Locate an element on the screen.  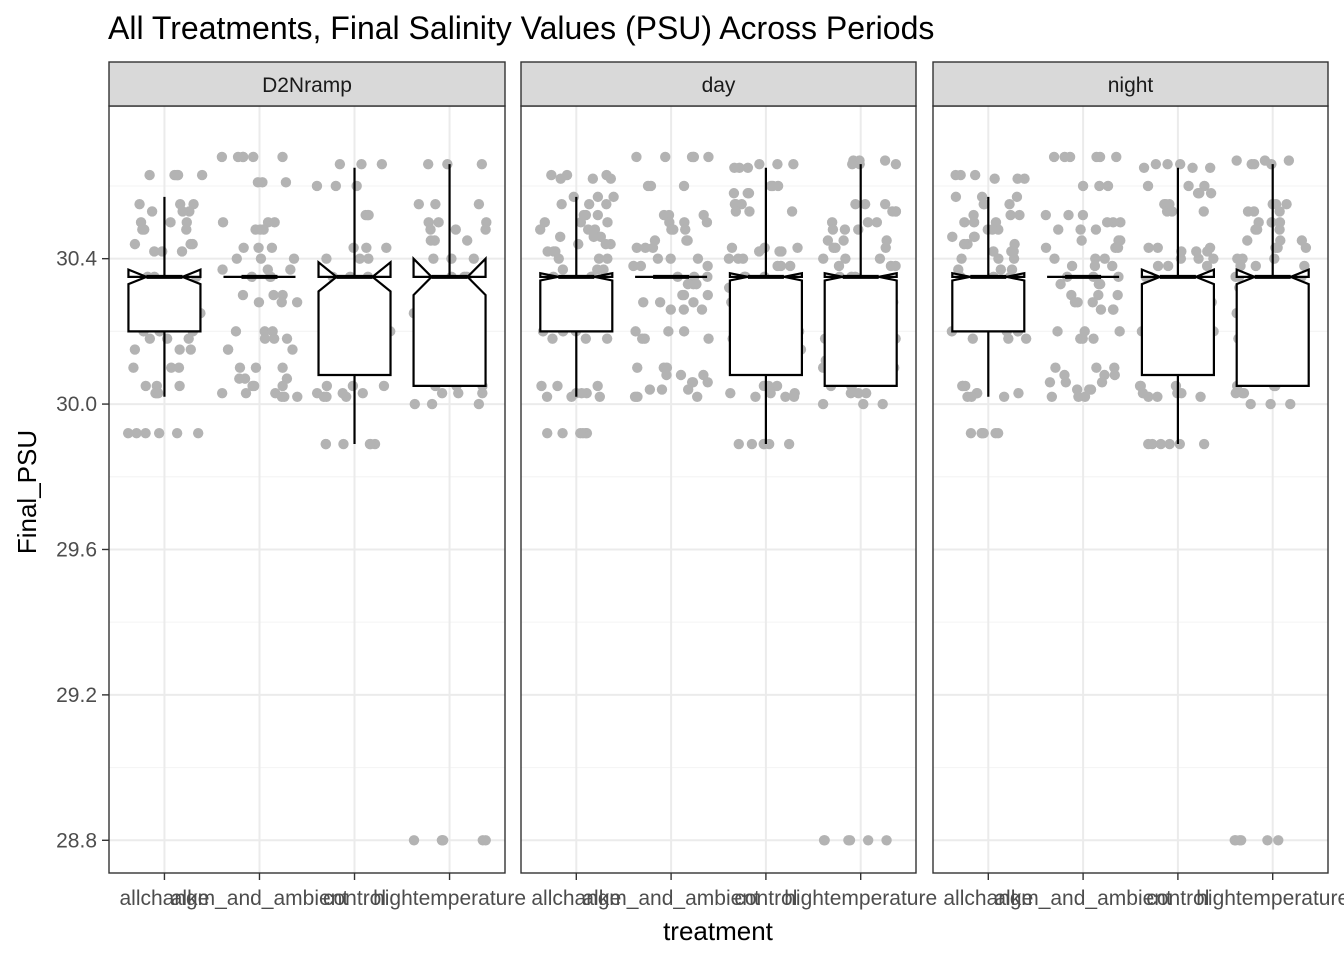
facet-strip-label: D2Nramp is located at coordinates (307, 85).